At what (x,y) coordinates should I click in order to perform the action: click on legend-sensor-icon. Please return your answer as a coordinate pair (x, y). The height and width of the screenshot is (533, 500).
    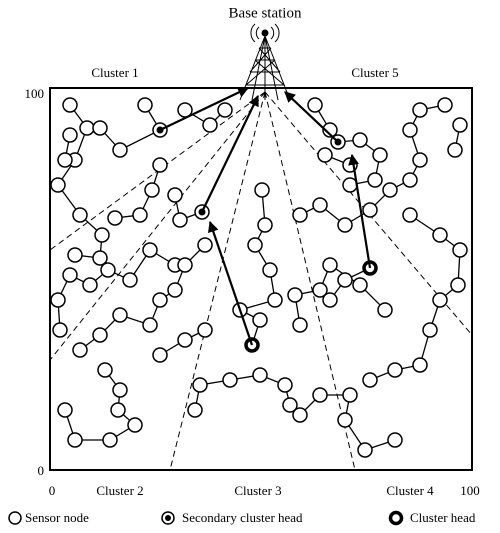
    Looking at the image, I should click on (15, 518).